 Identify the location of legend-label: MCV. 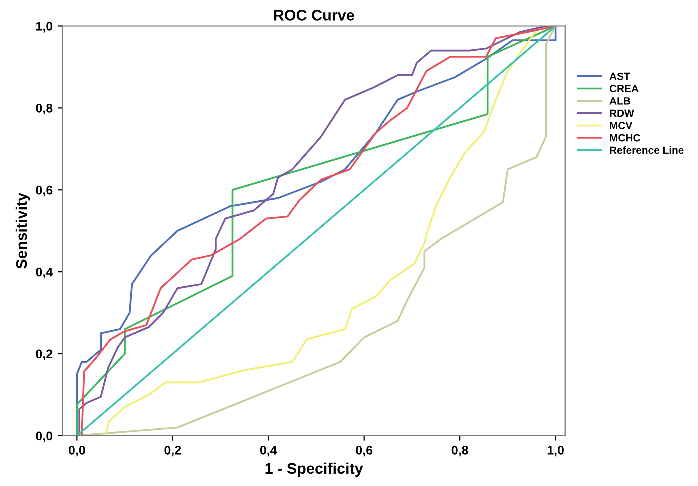
(621, 126).